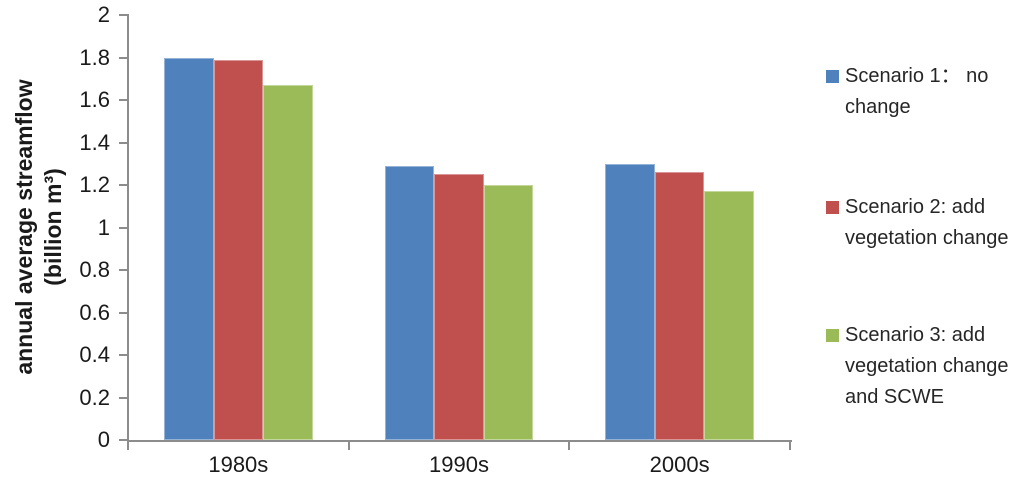 Image resolution: width=1024 pixels, height=487 pixels. Describe the element at coordinates (103, 439) in the screenshot. I see `y-tick-label: 0` at that location.